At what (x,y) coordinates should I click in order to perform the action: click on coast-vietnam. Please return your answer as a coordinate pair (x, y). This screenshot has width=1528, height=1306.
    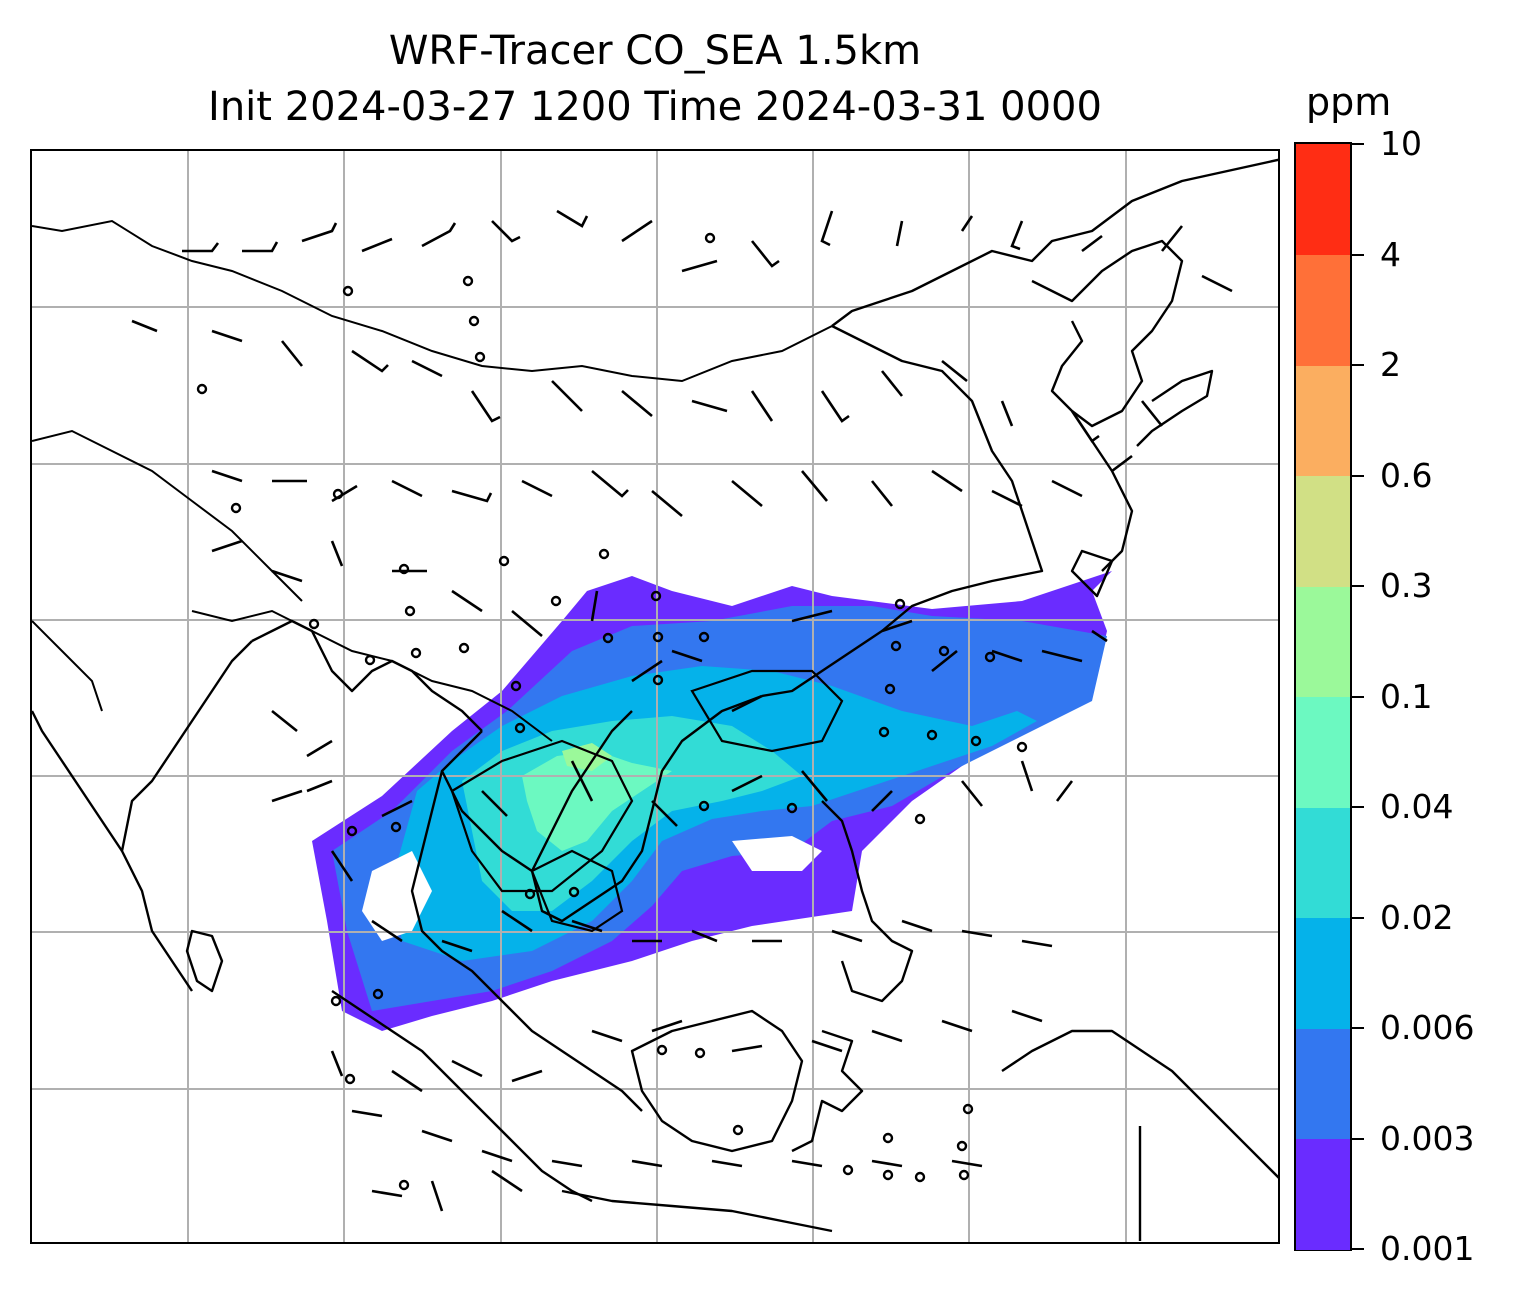
    Looking at the image, I should click on (646, 808).